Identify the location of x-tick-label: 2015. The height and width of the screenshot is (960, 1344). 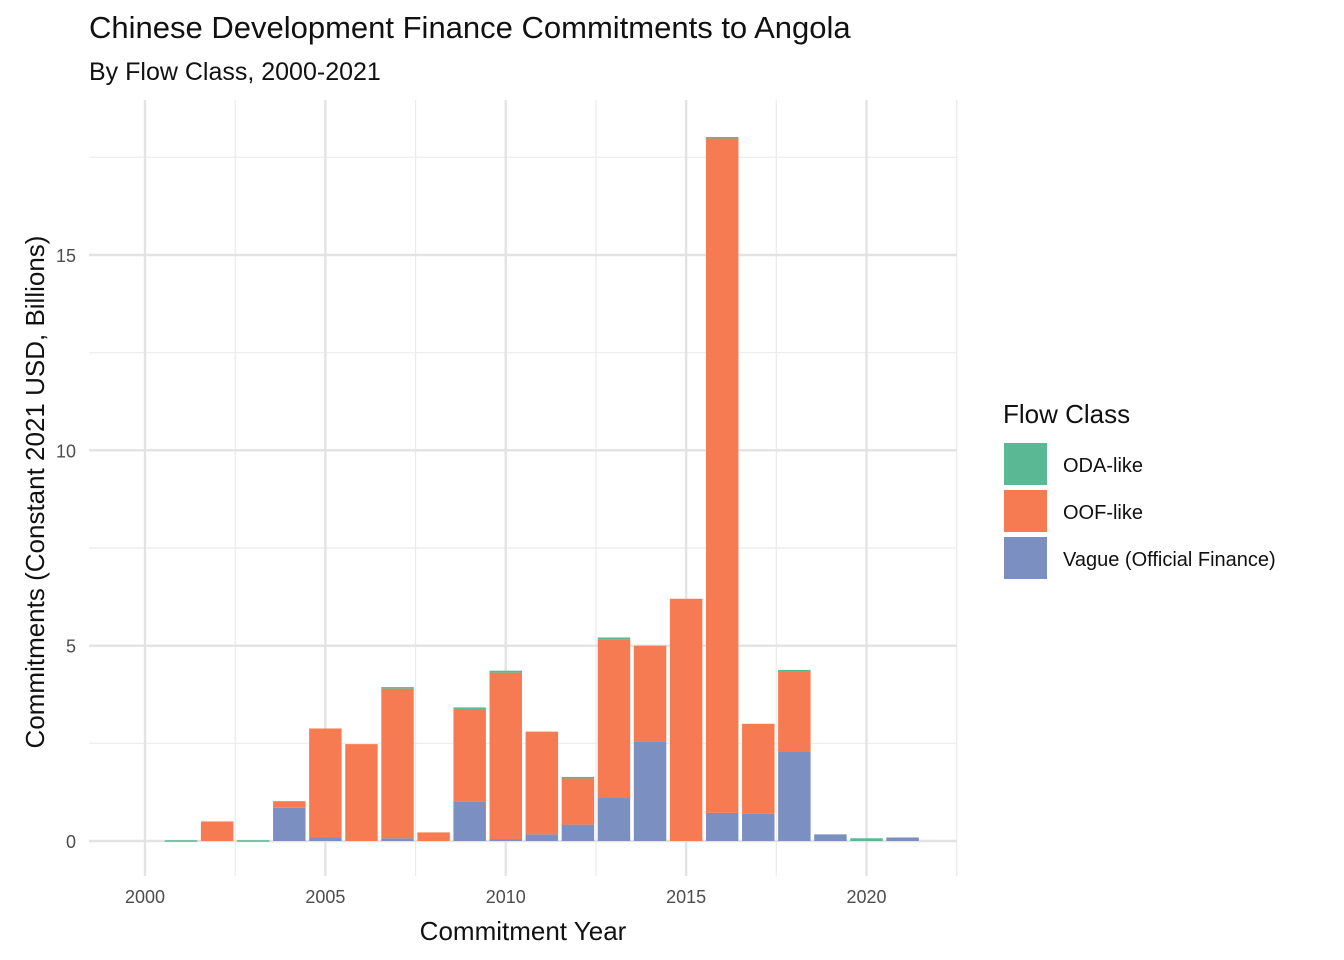
(686, 897).